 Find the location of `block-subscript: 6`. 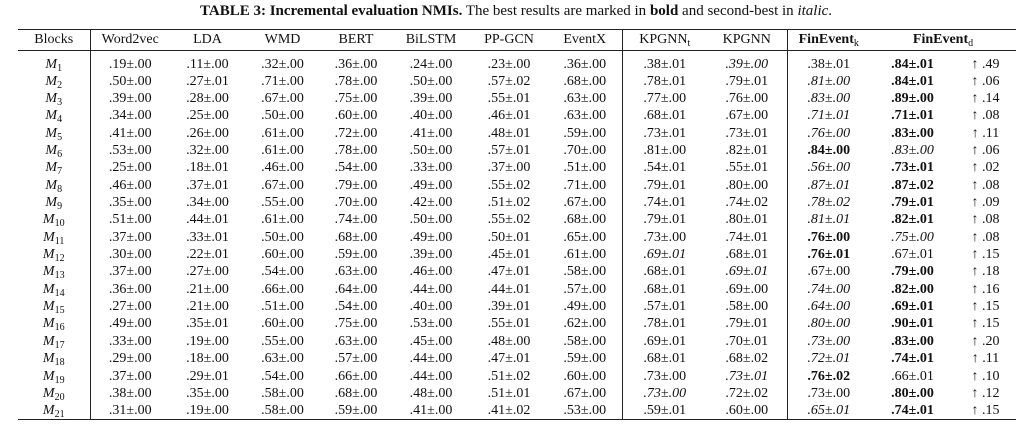

block-subscript: 6 is located at coordinates (60, 155).